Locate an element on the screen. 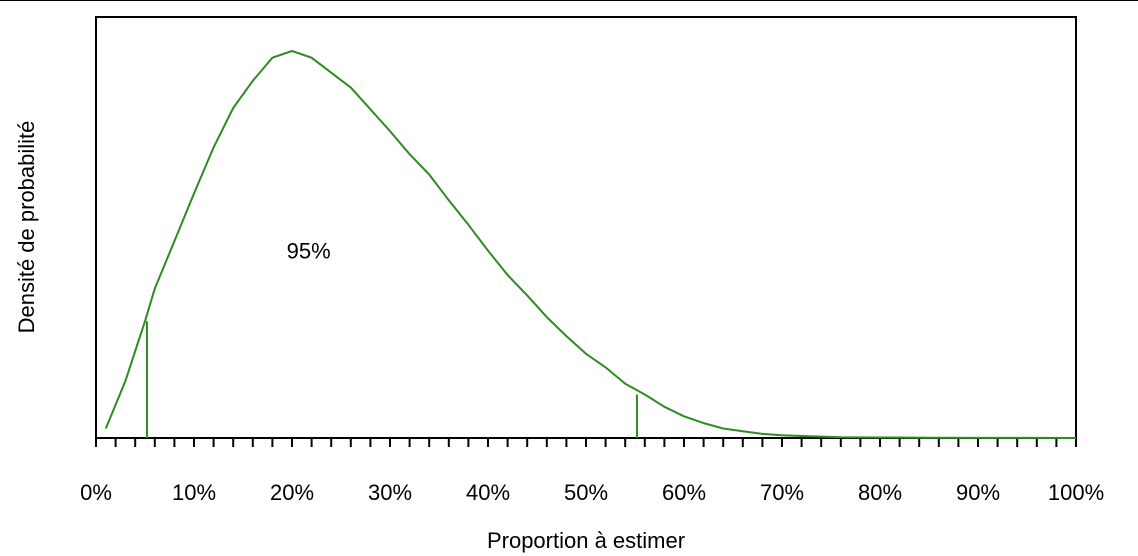 The height and width of the screenshot is (556, 1138). x-tick-label: 60% is located at coordinates (684, 492).